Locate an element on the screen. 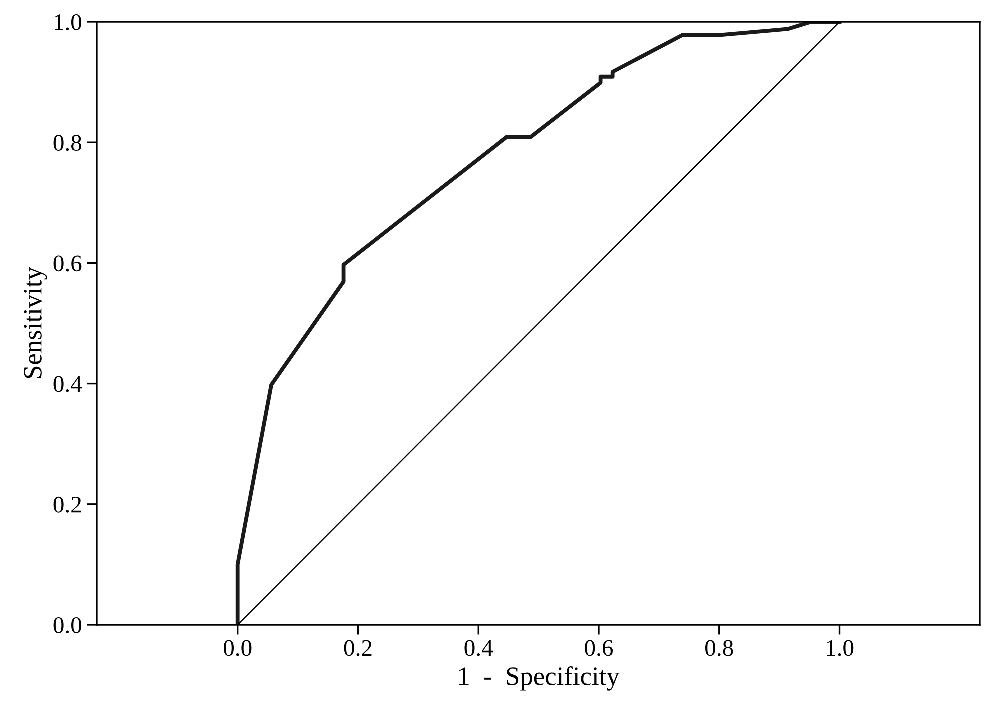  x-tick-label: 0.6 is located at coordinates (599, 648).